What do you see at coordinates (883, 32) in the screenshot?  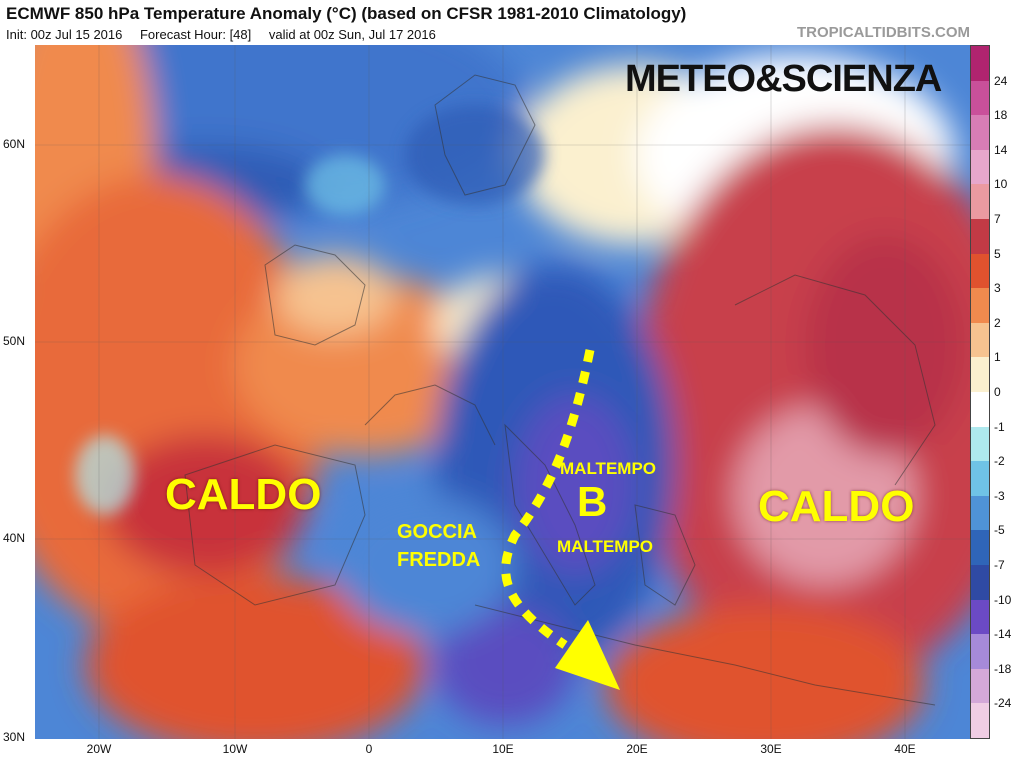 I see `brand-link: TROPICALTIDBITS.COM` at bounding box center [883, 32].